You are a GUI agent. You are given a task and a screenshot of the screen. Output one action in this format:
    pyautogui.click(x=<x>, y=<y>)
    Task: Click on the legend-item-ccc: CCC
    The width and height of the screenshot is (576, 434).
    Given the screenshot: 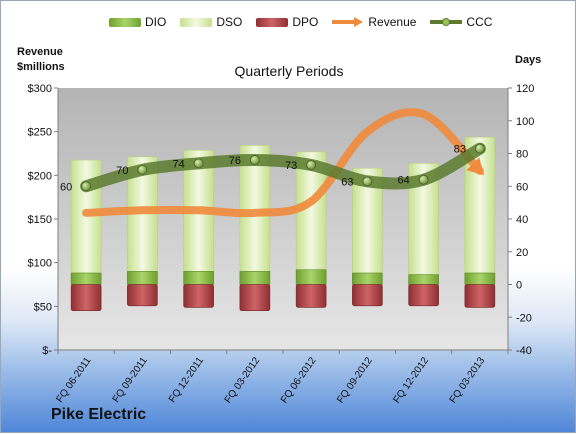 What is the action you would take?
    pyautogui.click(x=461, y=22)
    